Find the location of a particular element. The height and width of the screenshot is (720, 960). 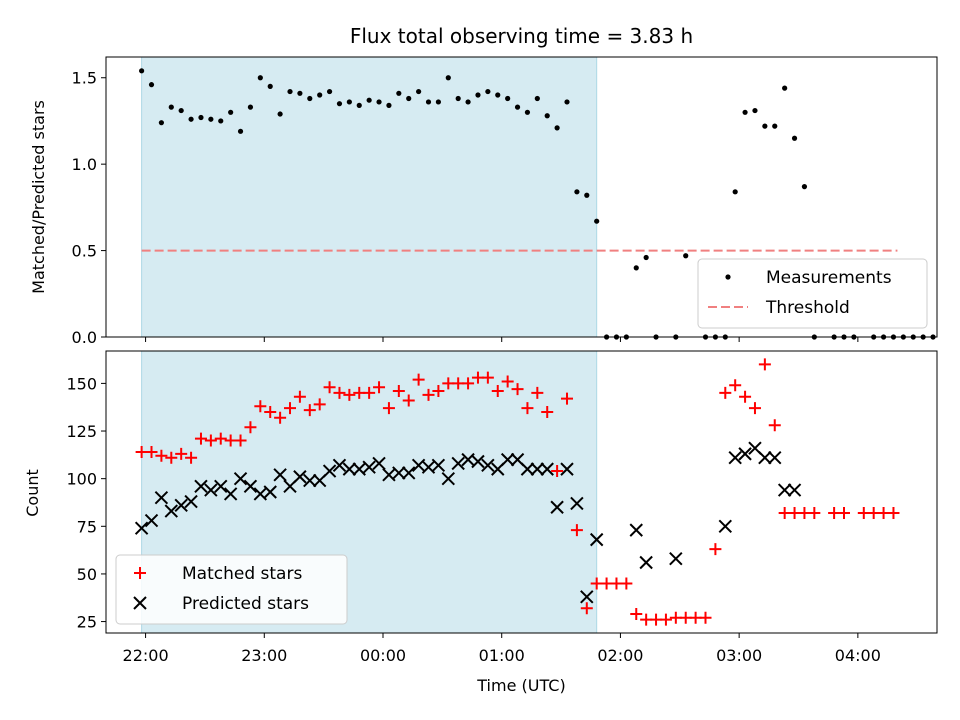

x-tick-label: 22:00 is located at coordinates (146, 655).